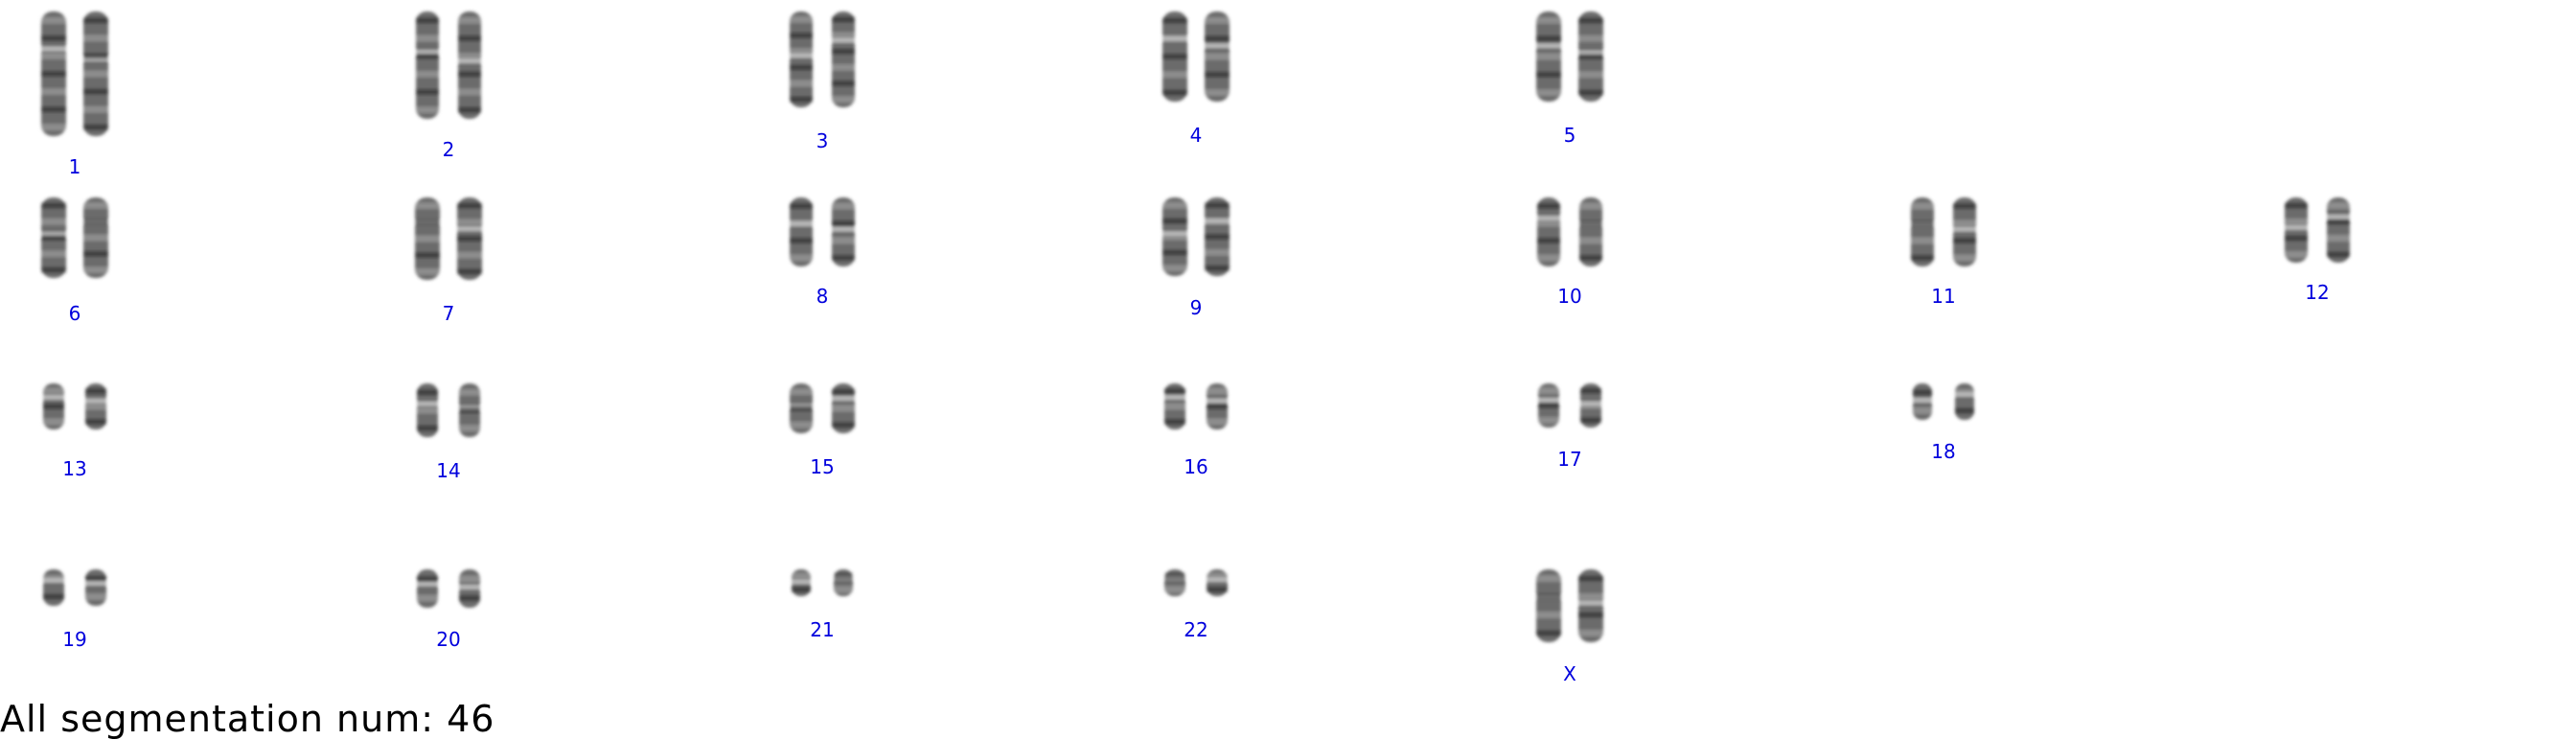 The height and width of the screenshot is (740, 2576). Describe the element at coordinates (1569, 673) in the screenshot. I see `pair-label-X: X` at that location.